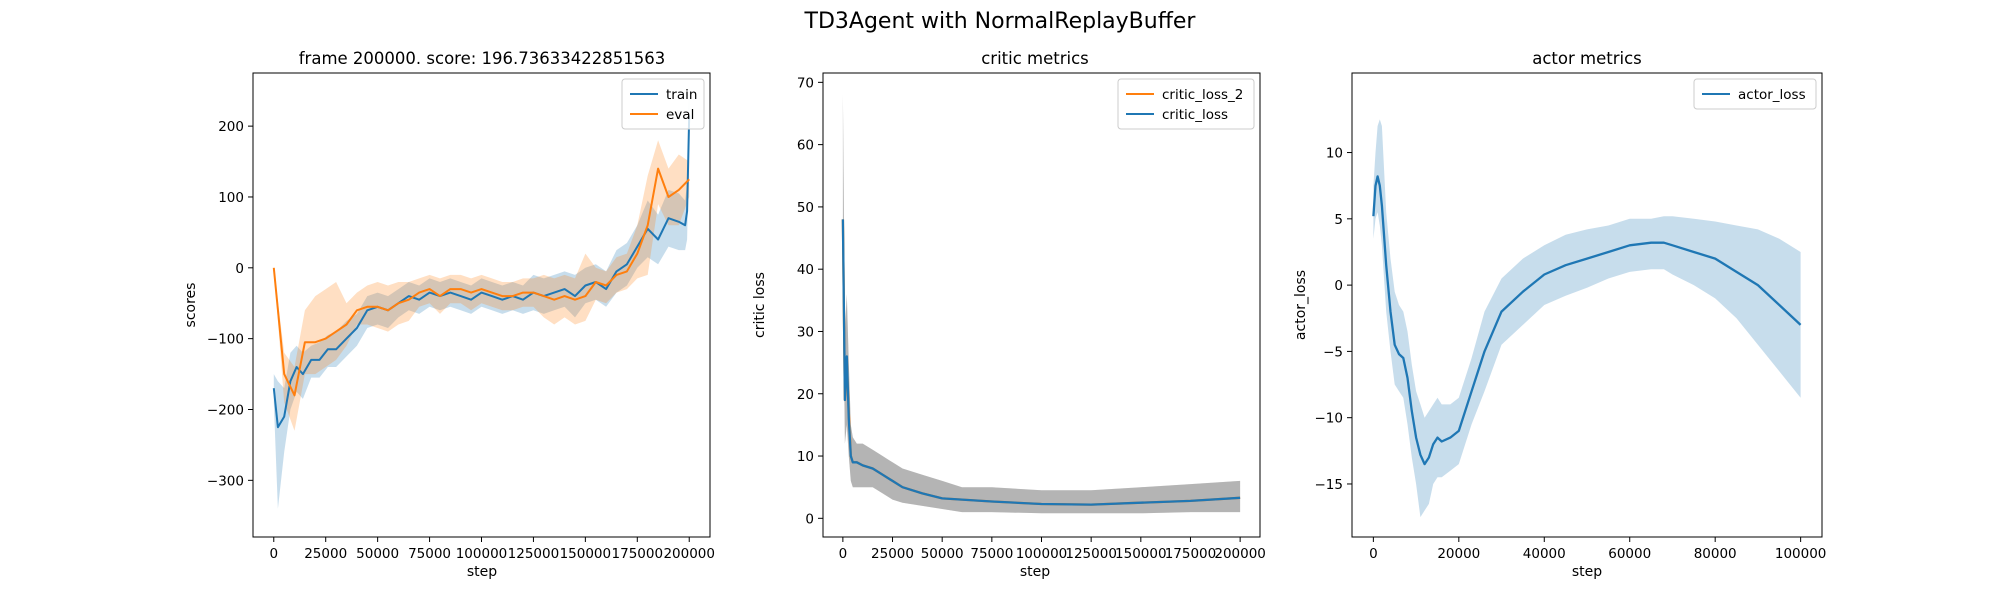 The height and width of the screenshot is (600, 2000). I want to click on critic-y-tick-label: 50, so click(805, 208).